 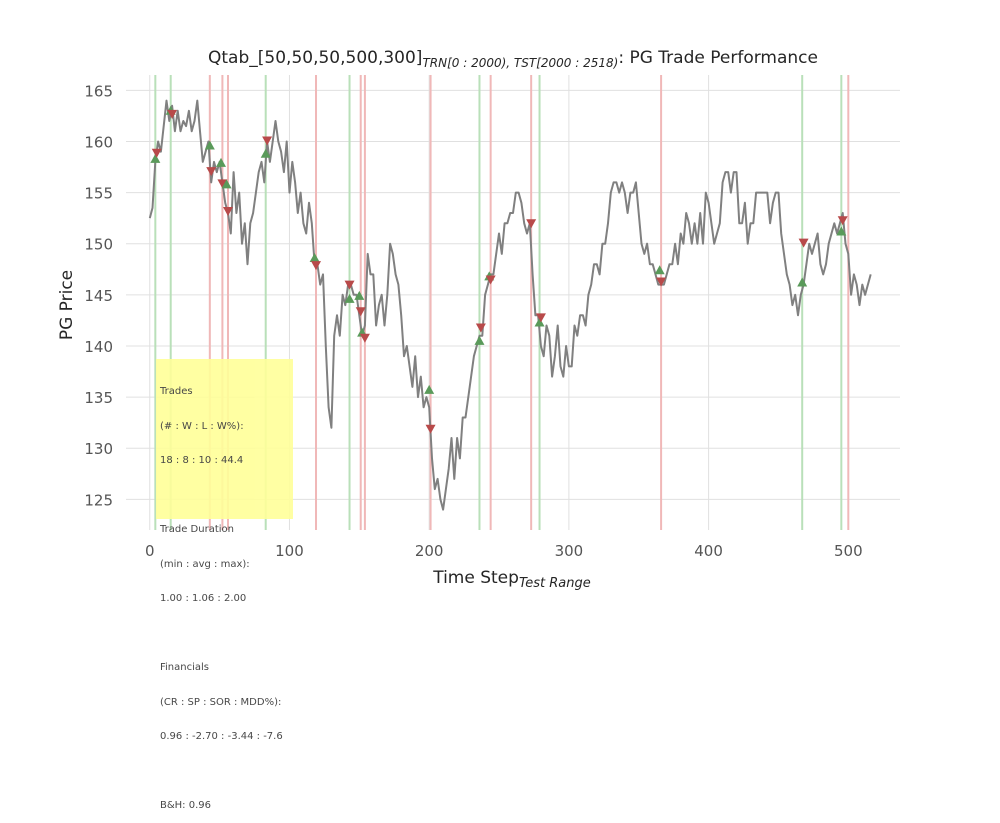 I want to click on x-tick-label: 200, so click(x=429, y=551).